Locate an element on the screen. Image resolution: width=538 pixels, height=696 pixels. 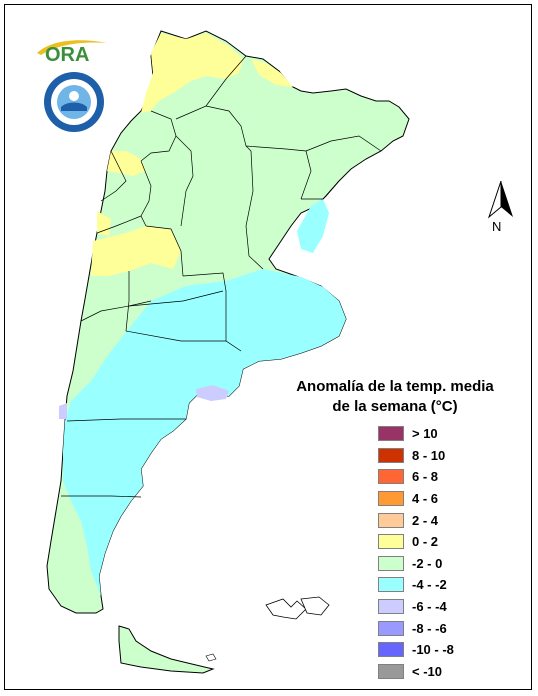
falkland-islands is located at coordinates (297, 608).